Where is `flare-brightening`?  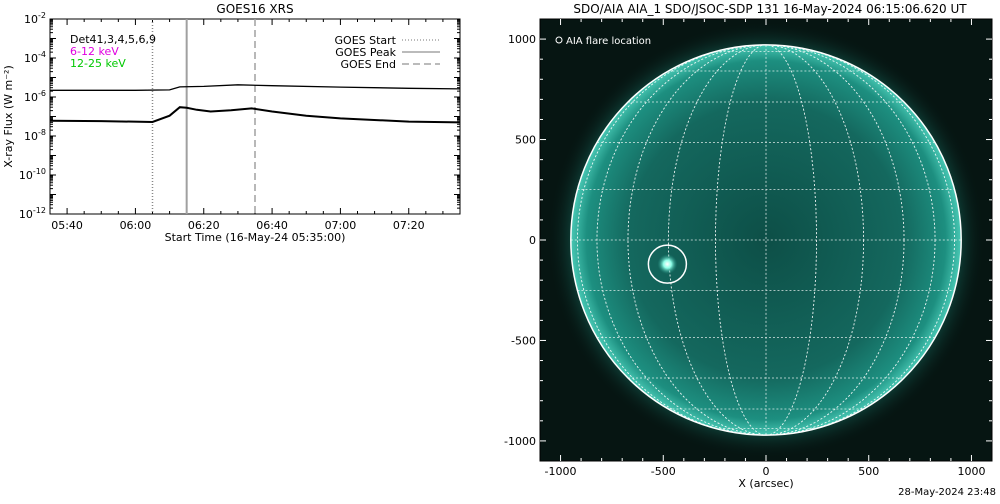
flare-brightening is located at coordinates (667, 264).